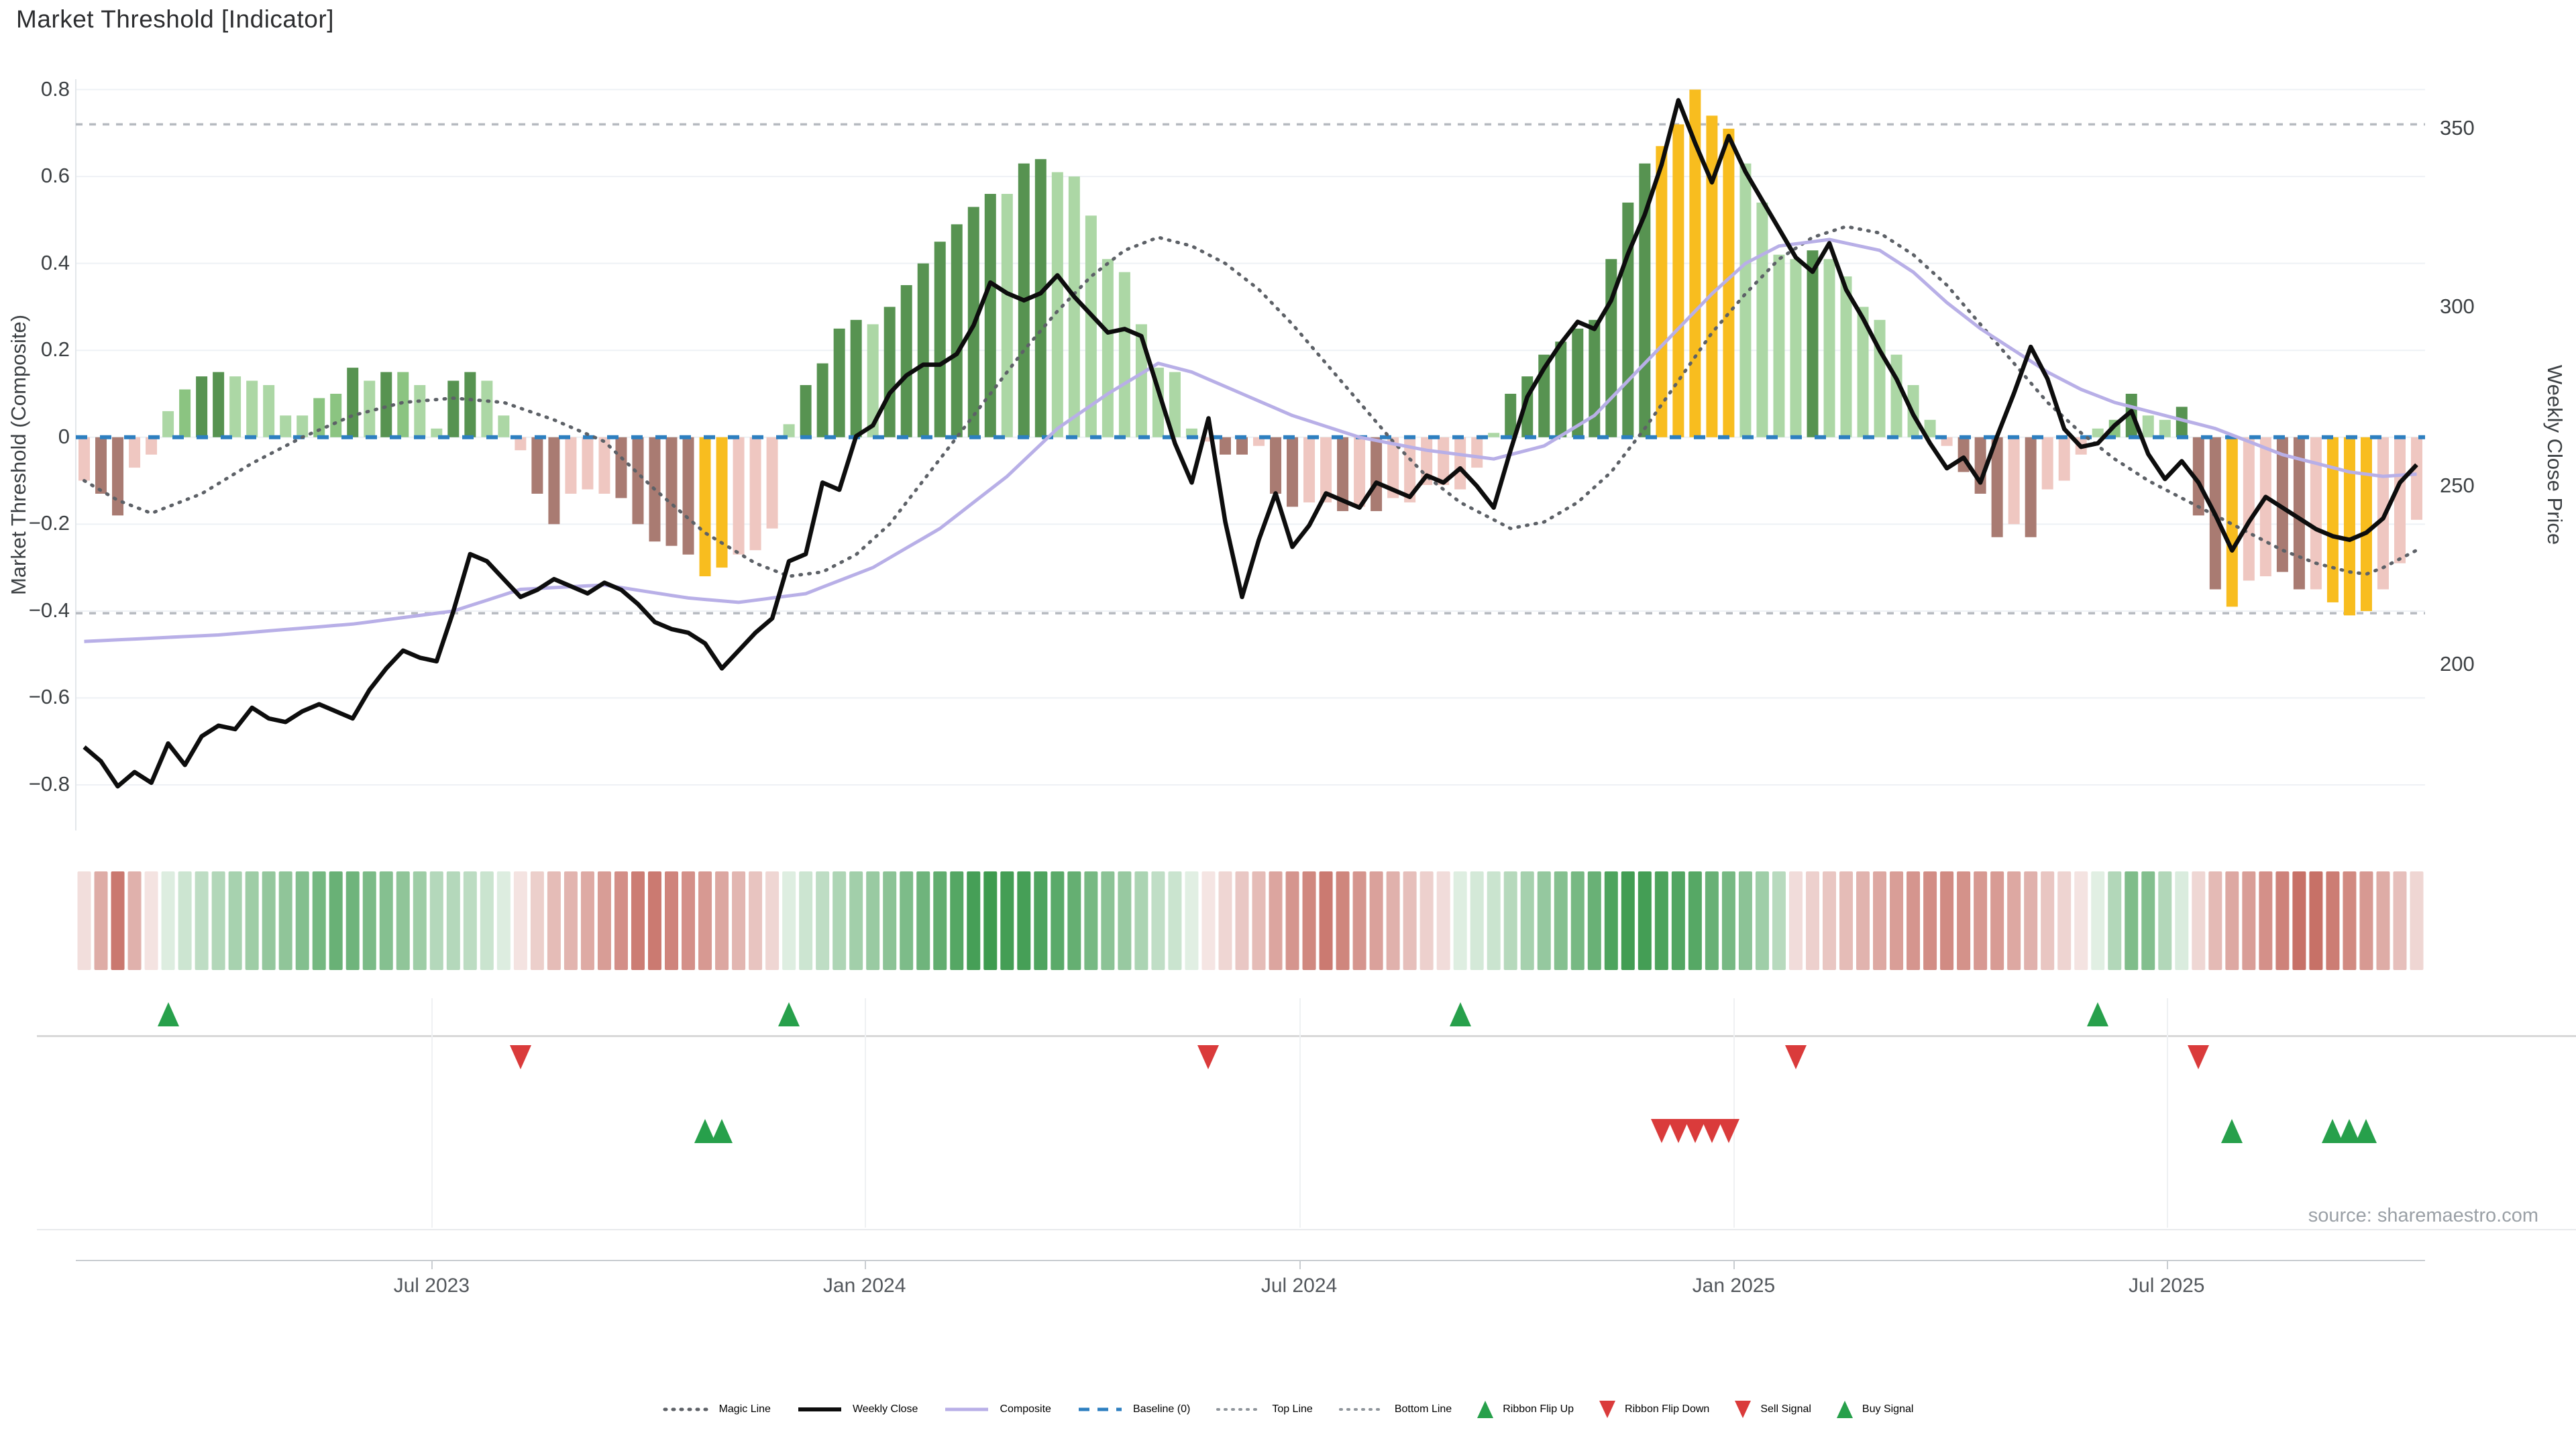 The image size is (2576, 1449). I want to click on ribbon-svg, so click(1250, 920).